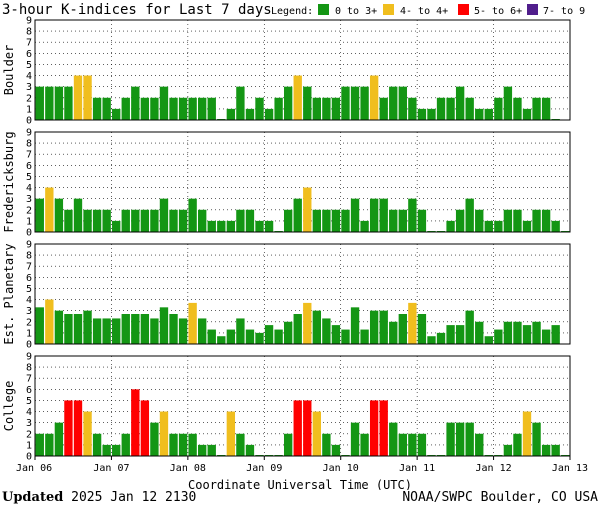 The height and width of the screenshot is (510, 600). What do you see at coordinates (33, 497) in the screenshot?
I see `updated-label: Updated` at bounding box center [33, 497].